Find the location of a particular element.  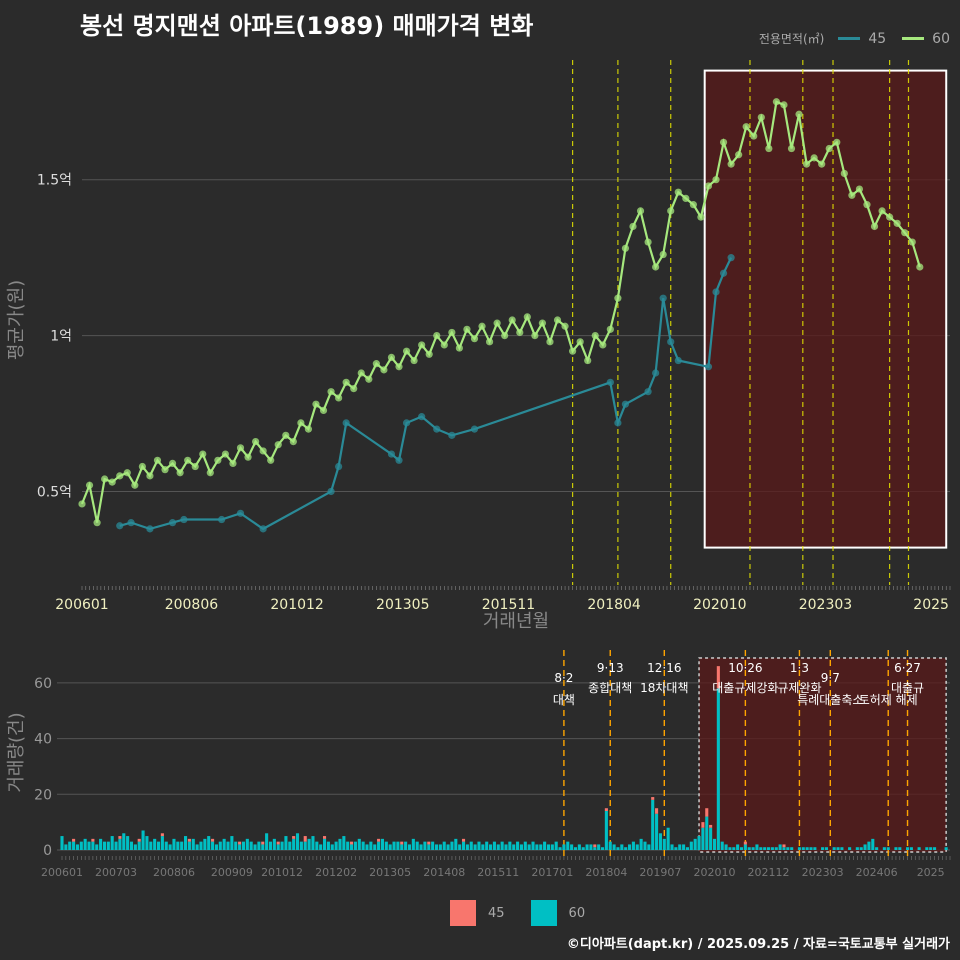

annotation-date-4: 1·3 is located at coordinates (799, 668).